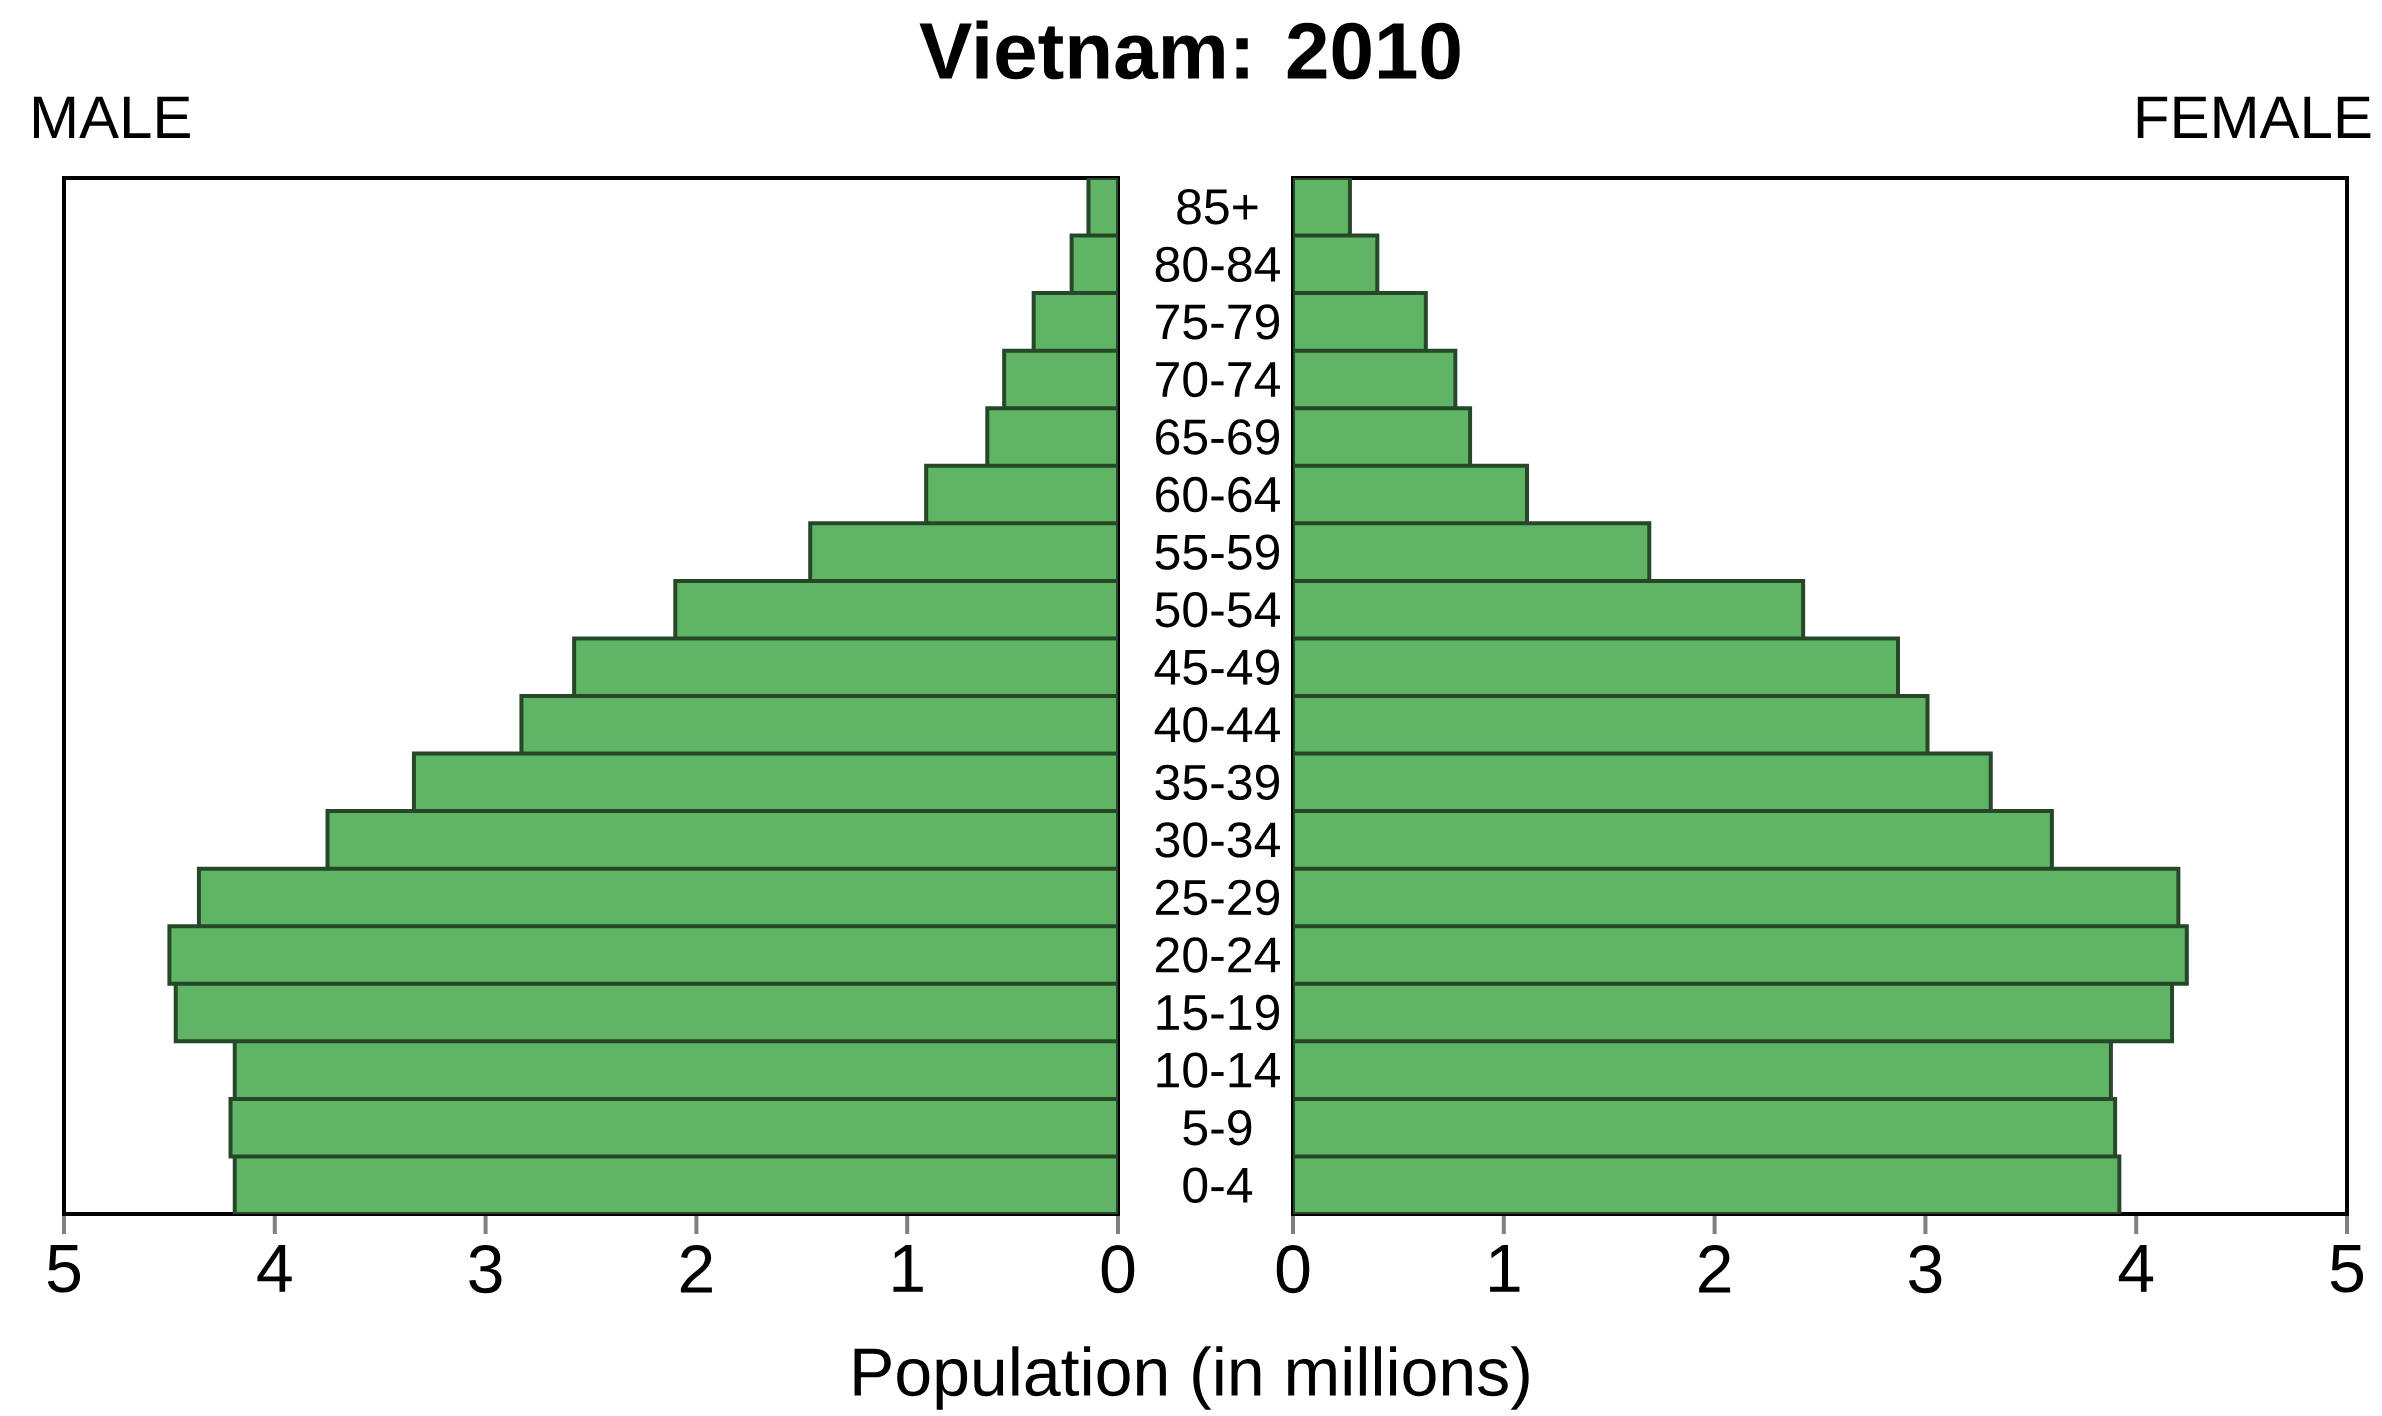 This screenshot has height=1416, width=2382. I want to click on y-tick-label: 35-39, so click(1217, 782).